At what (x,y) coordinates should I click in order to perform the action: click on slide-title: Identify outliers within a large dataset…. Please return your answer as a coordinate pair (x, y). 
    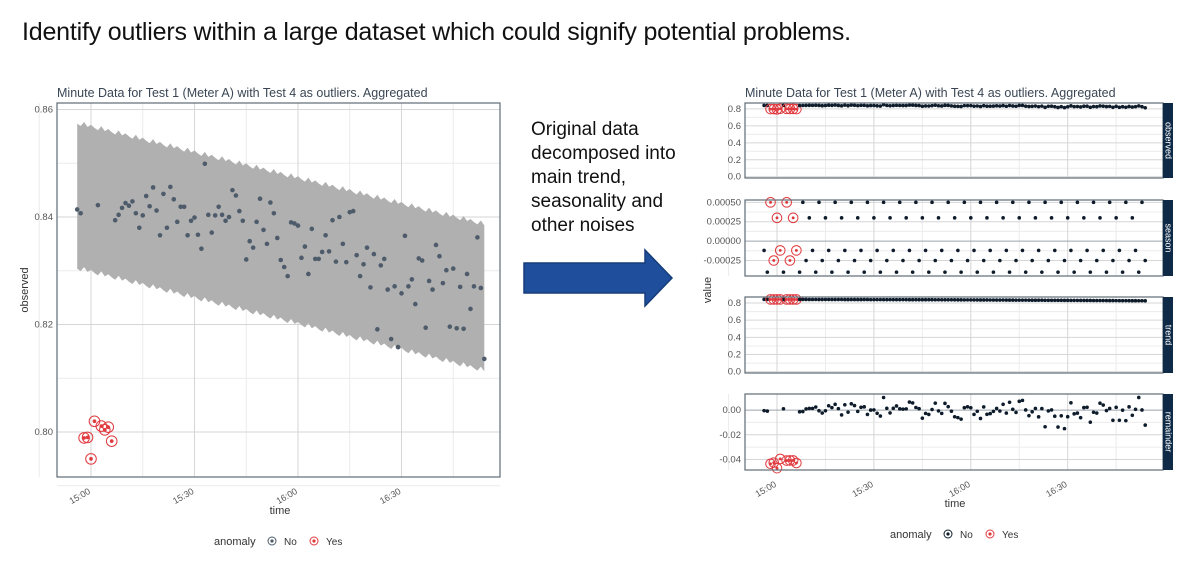
    Looking at the image, I should click on (436, 32).